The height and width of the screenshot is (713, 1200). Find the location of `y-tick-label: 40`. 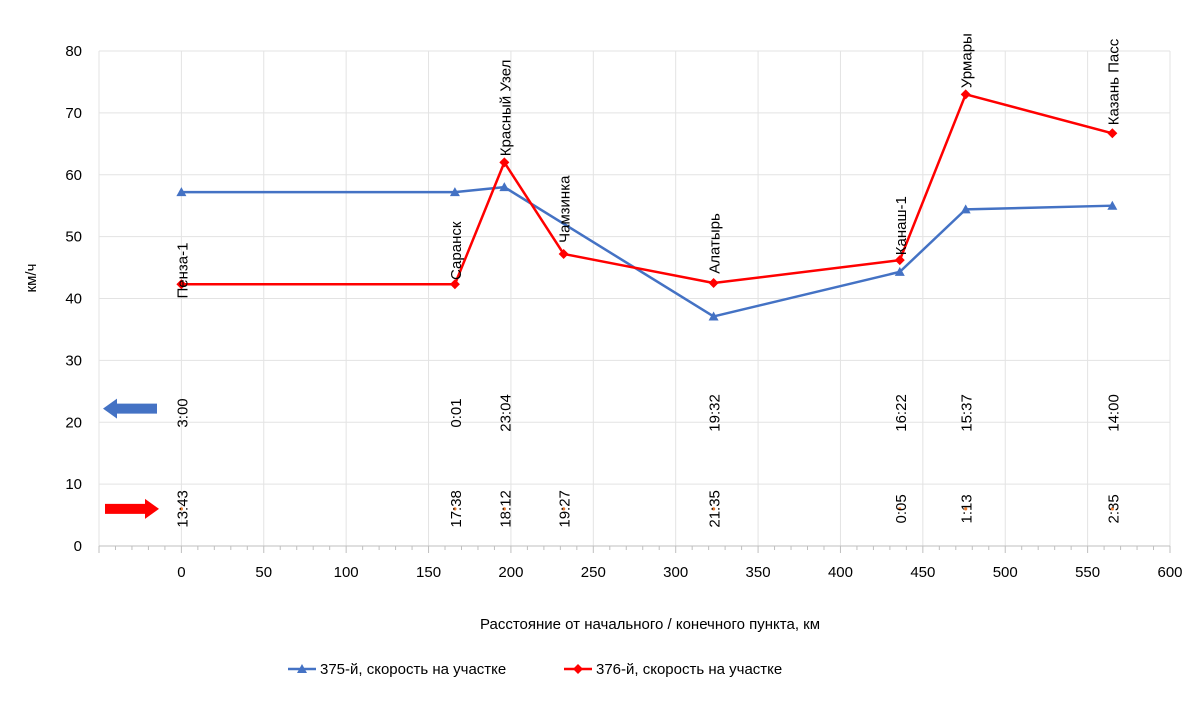

y-tick-label: 40 is located at coordinates (73, 299).